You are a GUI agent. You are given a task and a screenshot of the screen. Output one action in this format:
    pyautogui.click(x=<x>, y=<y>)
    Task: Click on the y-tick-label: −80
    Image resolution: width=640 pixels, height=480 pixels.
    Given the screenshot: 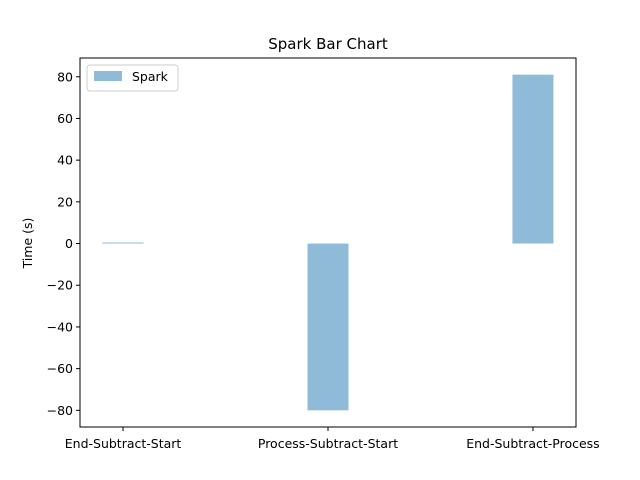 What is the action you would take?
    pyautogui.click(x=60, y=410)
    